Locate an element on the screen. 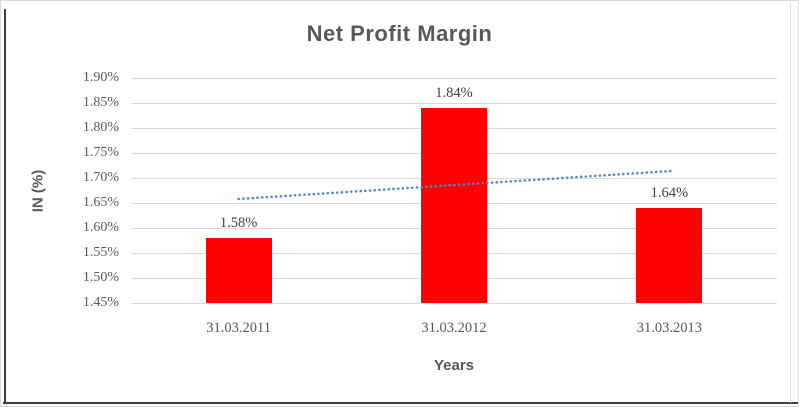 Image resolution: width=799 pixels, height=407 pixels. chart-title: Net Profit Margin is located at coordinates (399, 33).